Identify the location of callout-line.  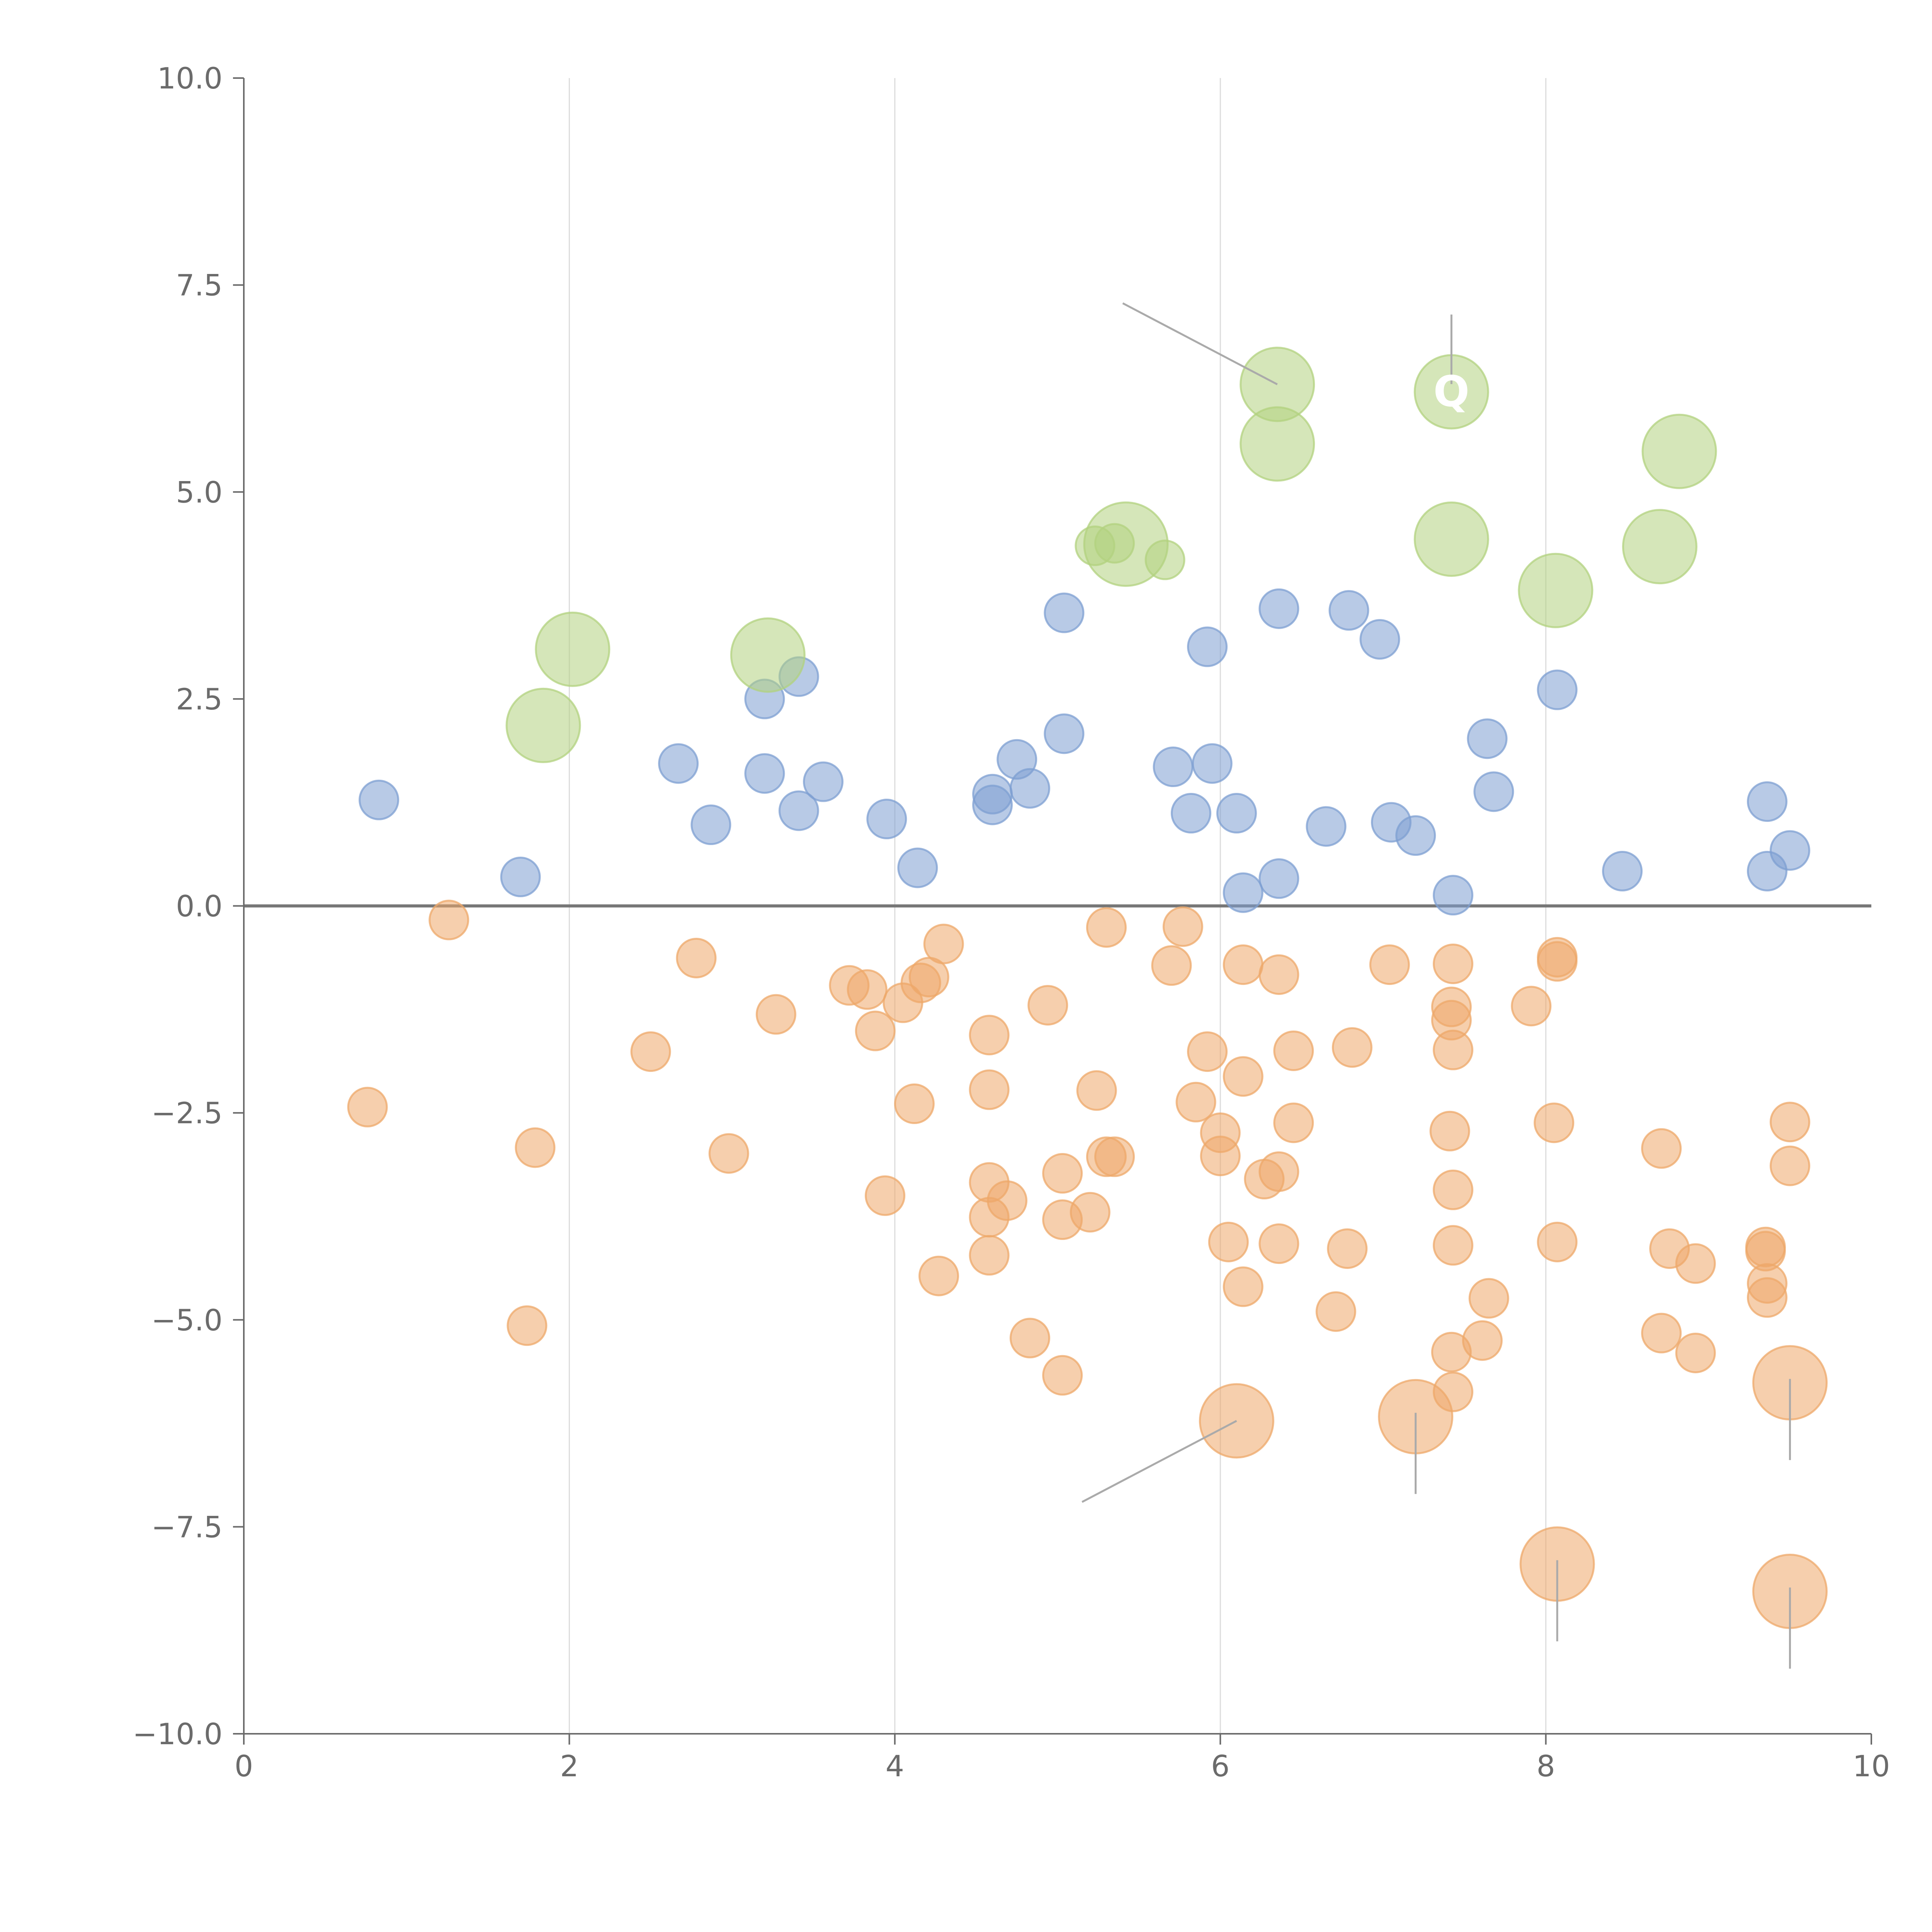
(1200, 344).